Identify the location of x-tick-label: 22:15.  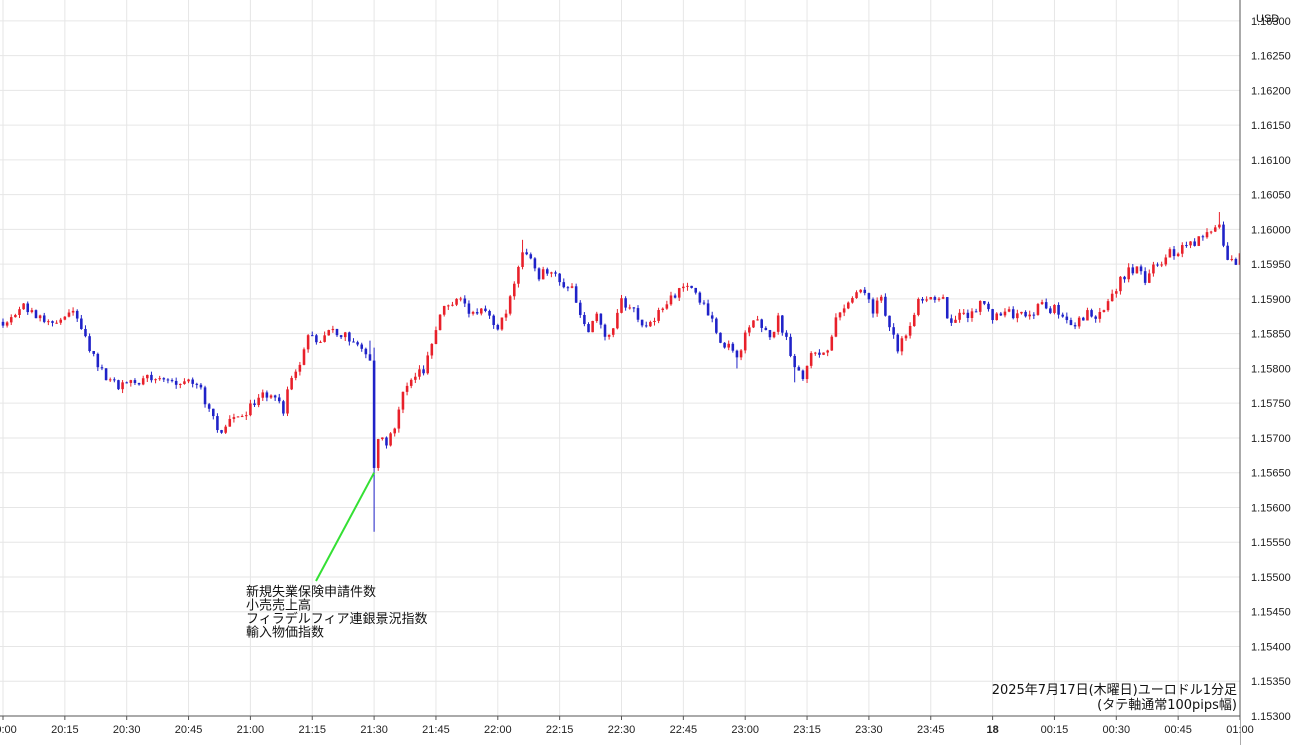
(560, 730).